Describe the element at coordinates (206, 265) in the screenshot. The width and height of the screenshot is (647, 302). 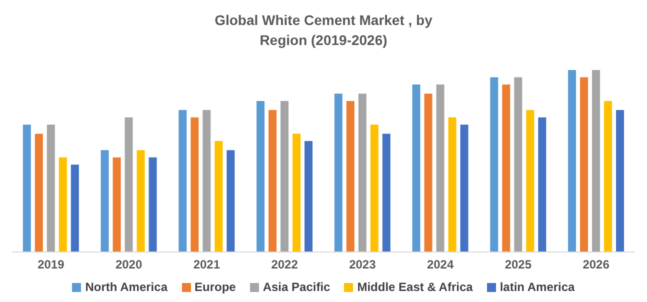
I see `x-tick-label: 2021` at that location.